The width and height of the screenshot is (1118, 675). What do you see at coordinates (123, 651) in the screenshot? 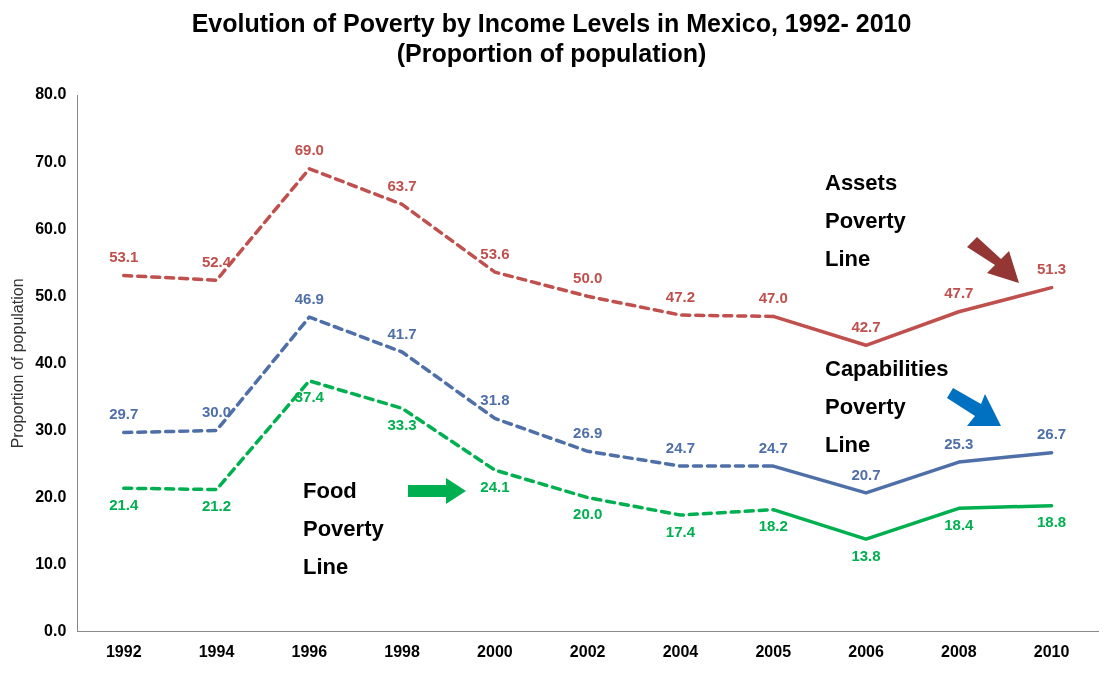
I see `x-tick-label: 1992` at bounding box center [123, 651].